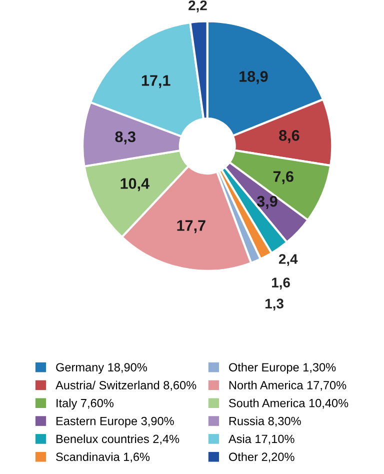 The image size is (384, 474). What do you see at coordinates (287, 385) in the screenshot?
I see `legend-label: North America 17,70%` at bounding box center [287, 385].